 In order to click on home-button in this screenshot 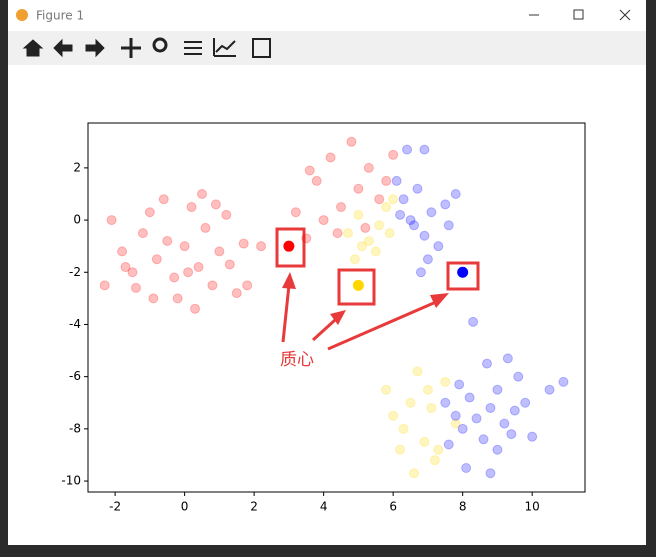, I will do `click(33, 48)`.